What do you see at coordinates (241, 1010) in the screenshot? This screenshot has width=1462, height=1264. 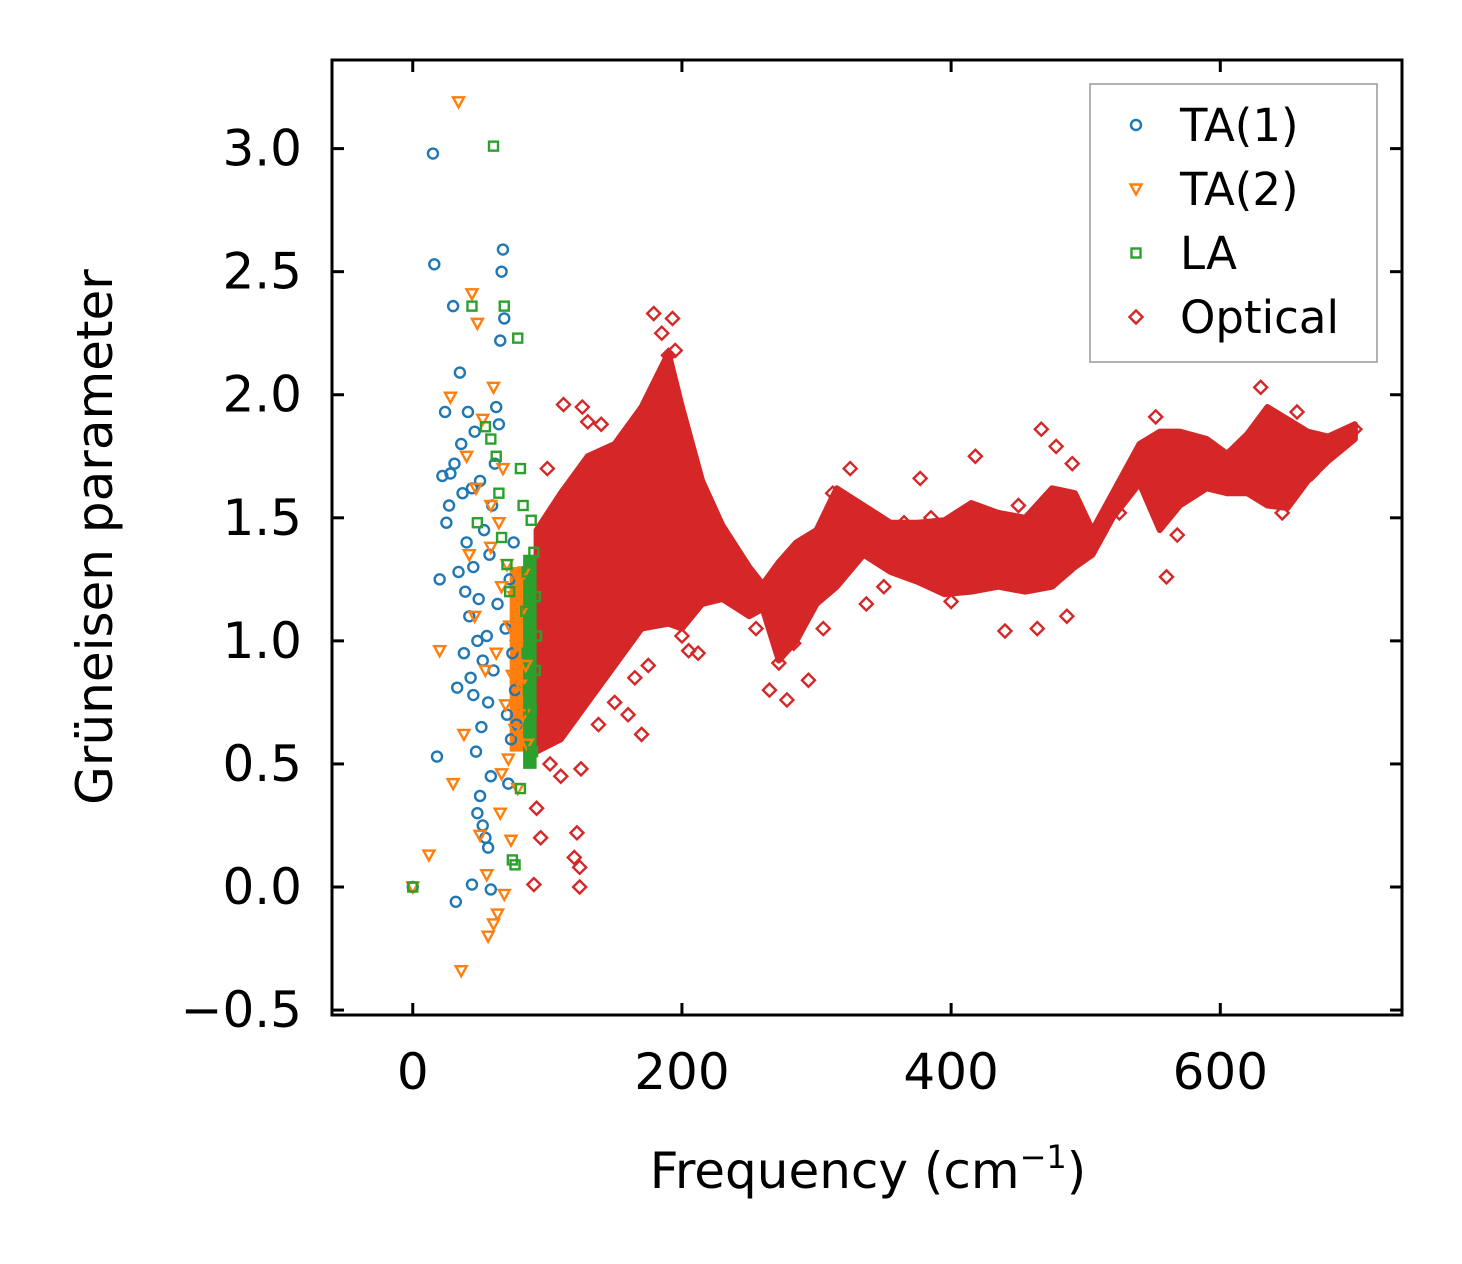 I see `y-tick-label: −0.5` at bounding box center [241, 1010].